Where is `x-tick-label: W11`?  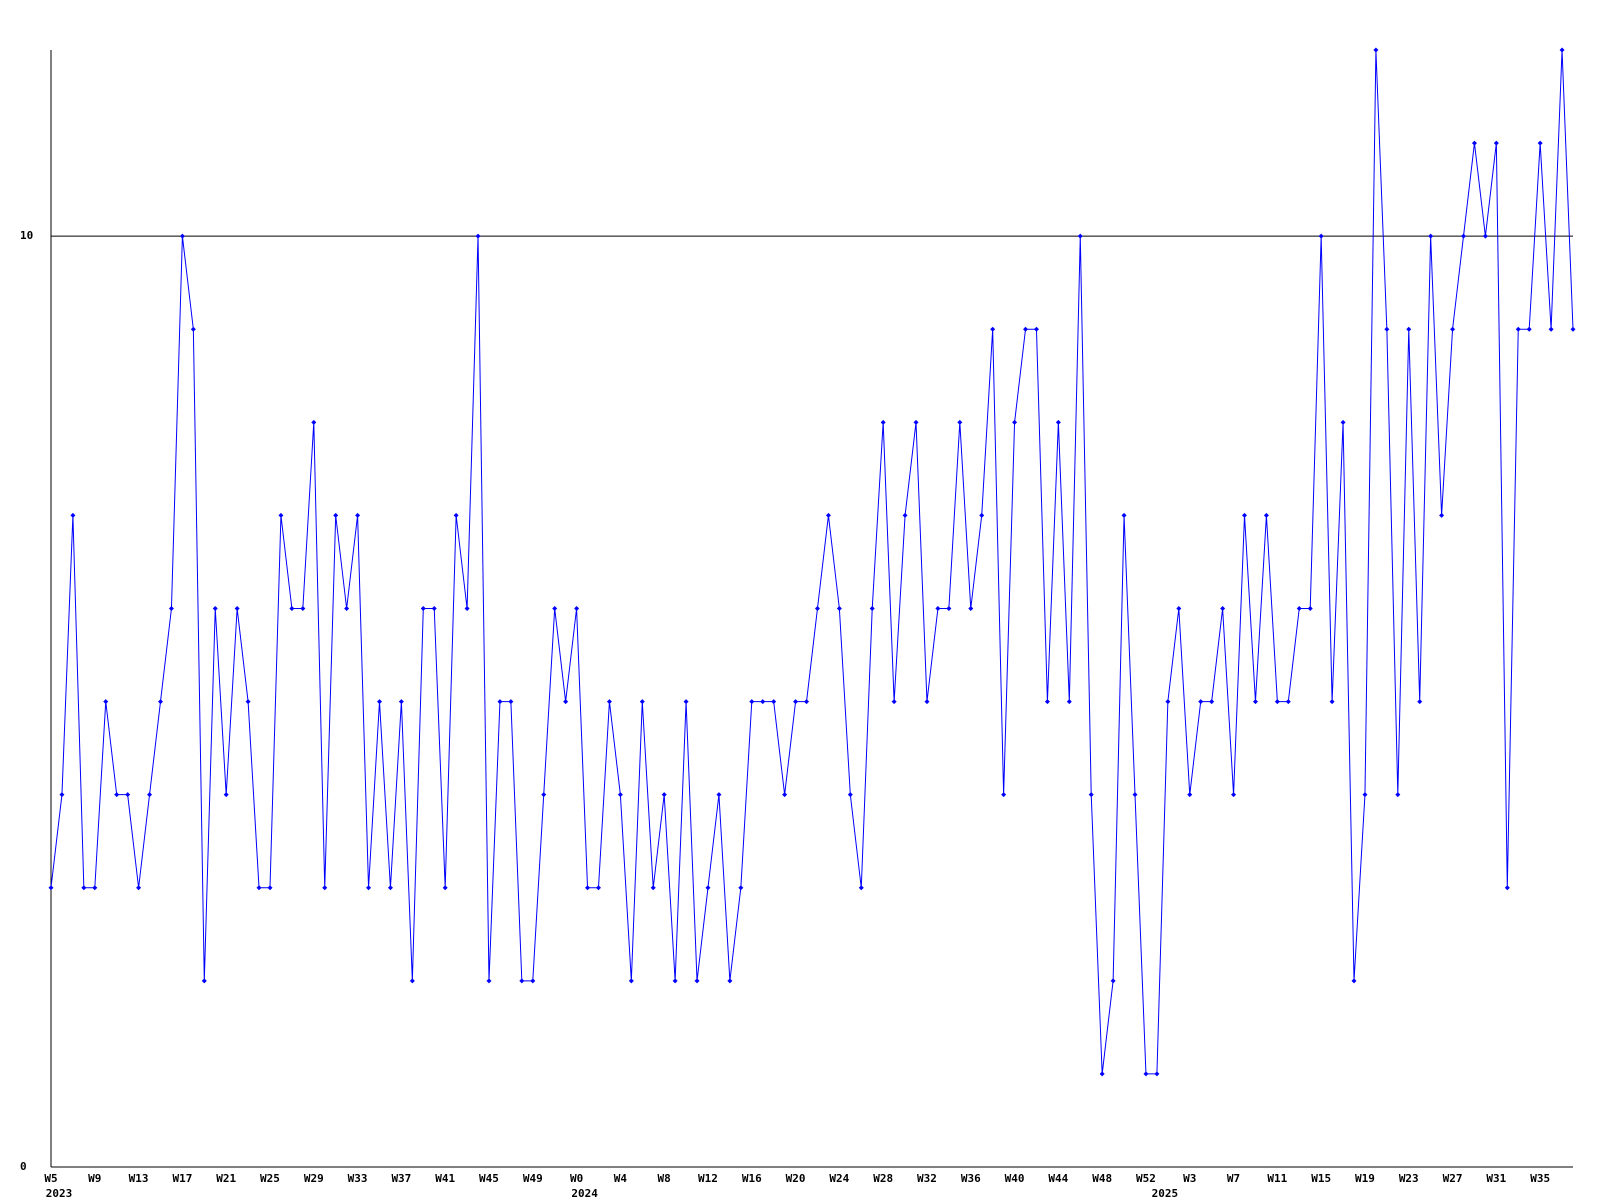
x-tick-label: W11 is located at coordinates (1277, 1178).